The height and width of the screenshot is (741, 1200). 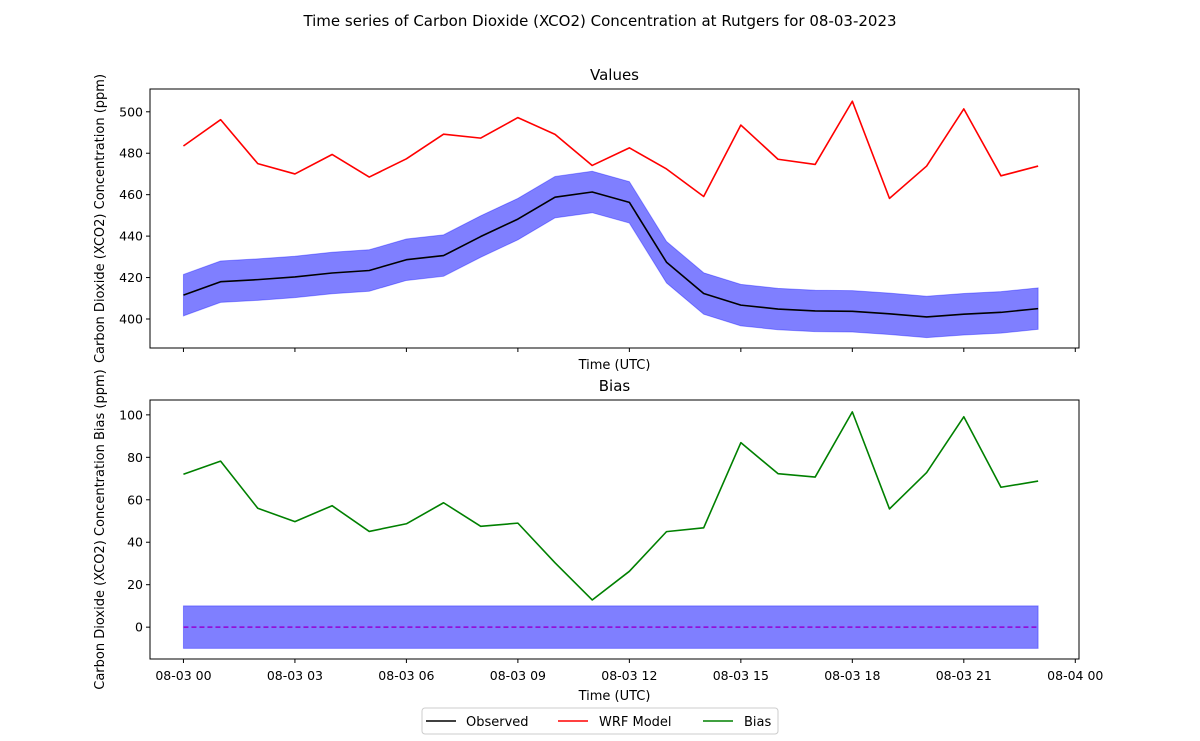 What do you see at coordinates (134, 215) in the screenshot?
I see `values-y-ticks: 400 420 440 460 480 500` at bounding box center [134, 215].